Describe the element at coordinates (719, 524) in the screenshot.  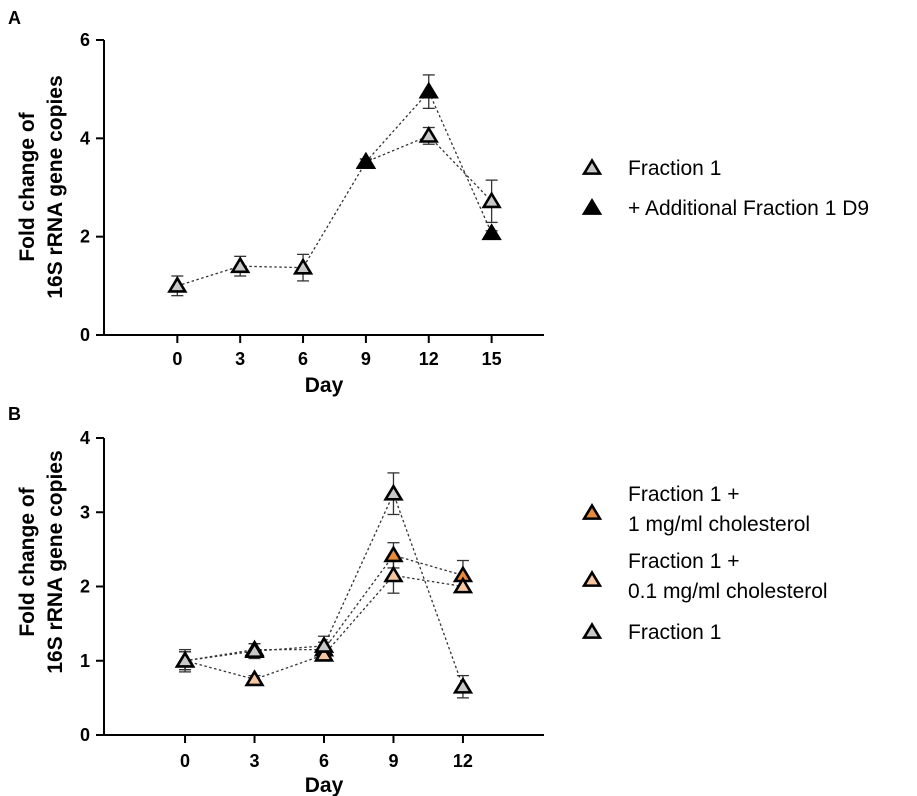
I see `legend-label: 1 mg/ml cholesterol` at that location.